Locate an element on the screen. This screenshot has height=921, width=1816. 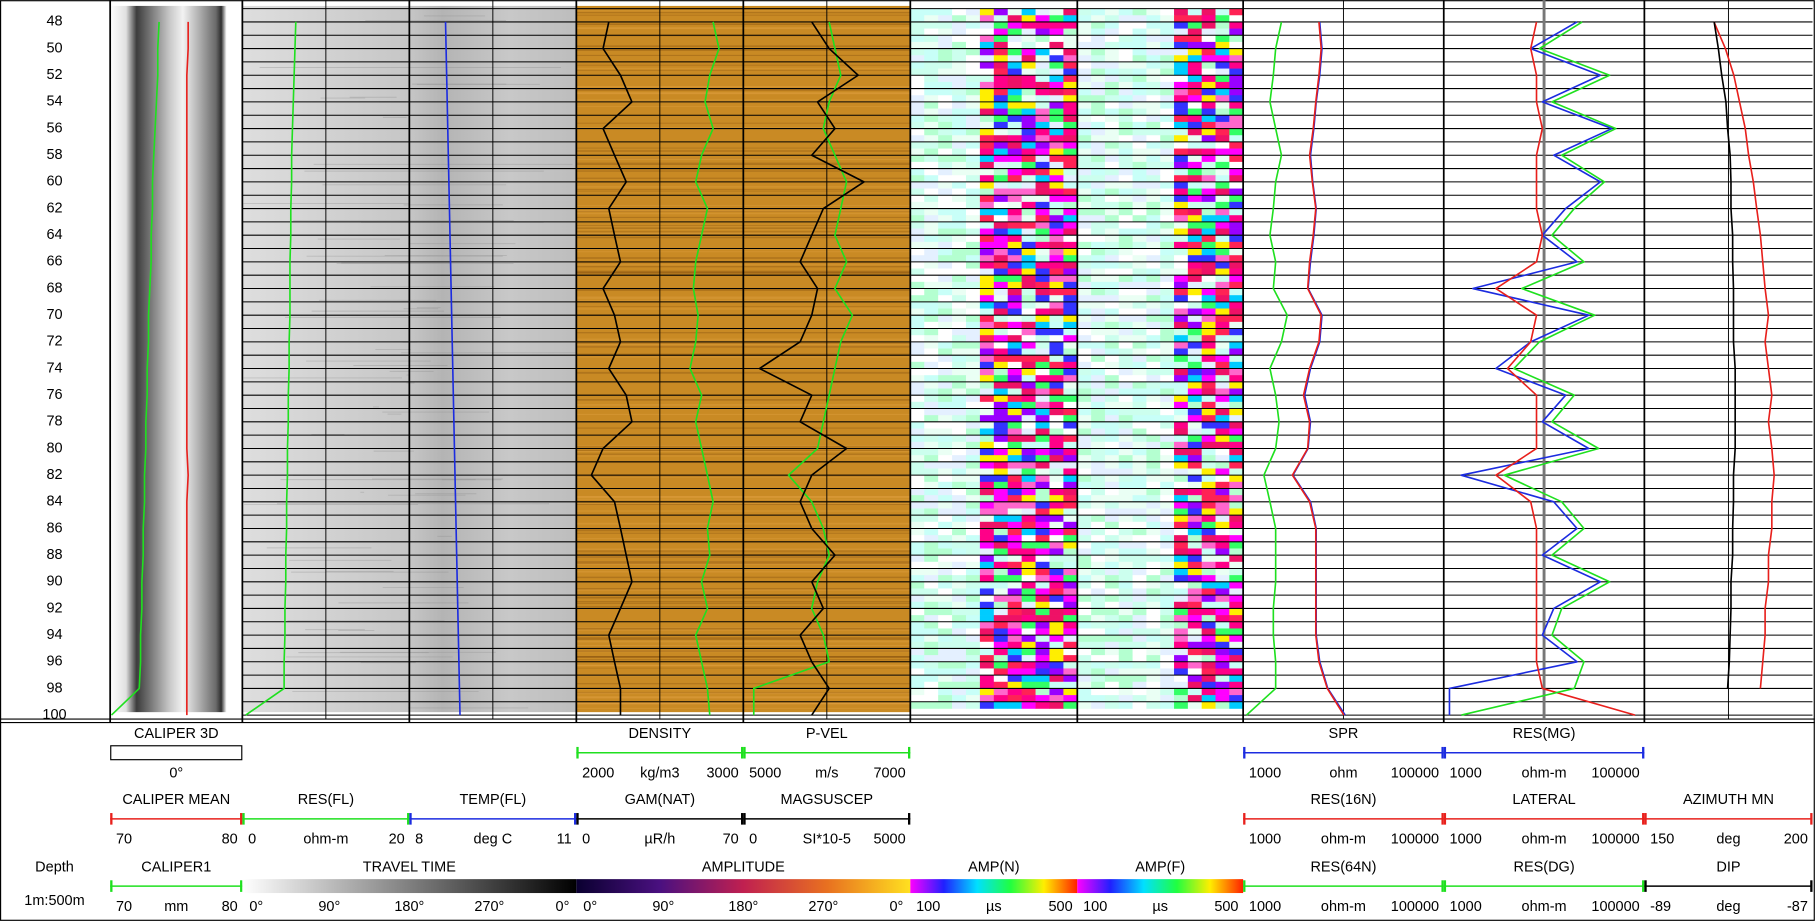
depth-tick-label: 76 is located at coordinates (54, 395).